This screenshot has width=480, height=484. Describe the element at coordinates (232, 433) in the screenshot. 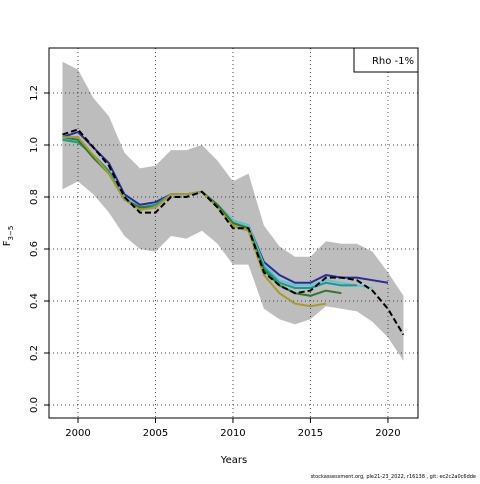

I see `x-tick-label: 2010` at that location.